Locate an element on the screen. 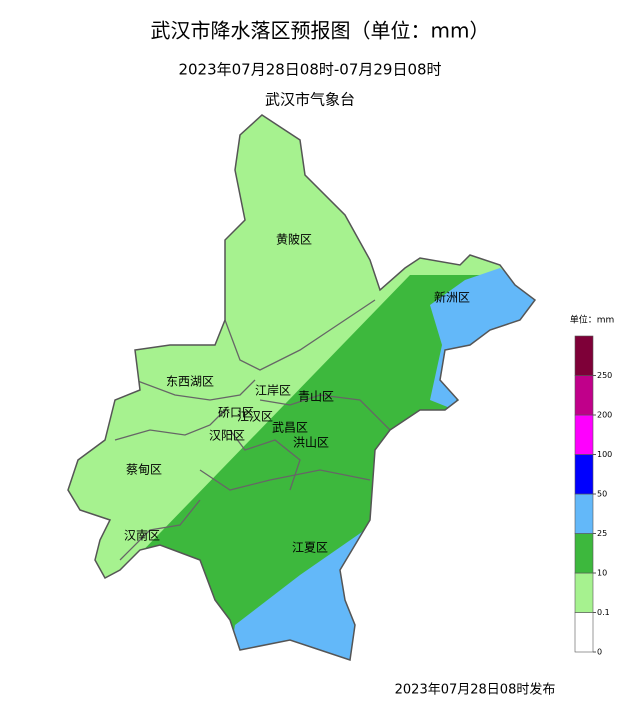  footer: 2023年07月28日08时发布 is located at coordinates (475, 690).